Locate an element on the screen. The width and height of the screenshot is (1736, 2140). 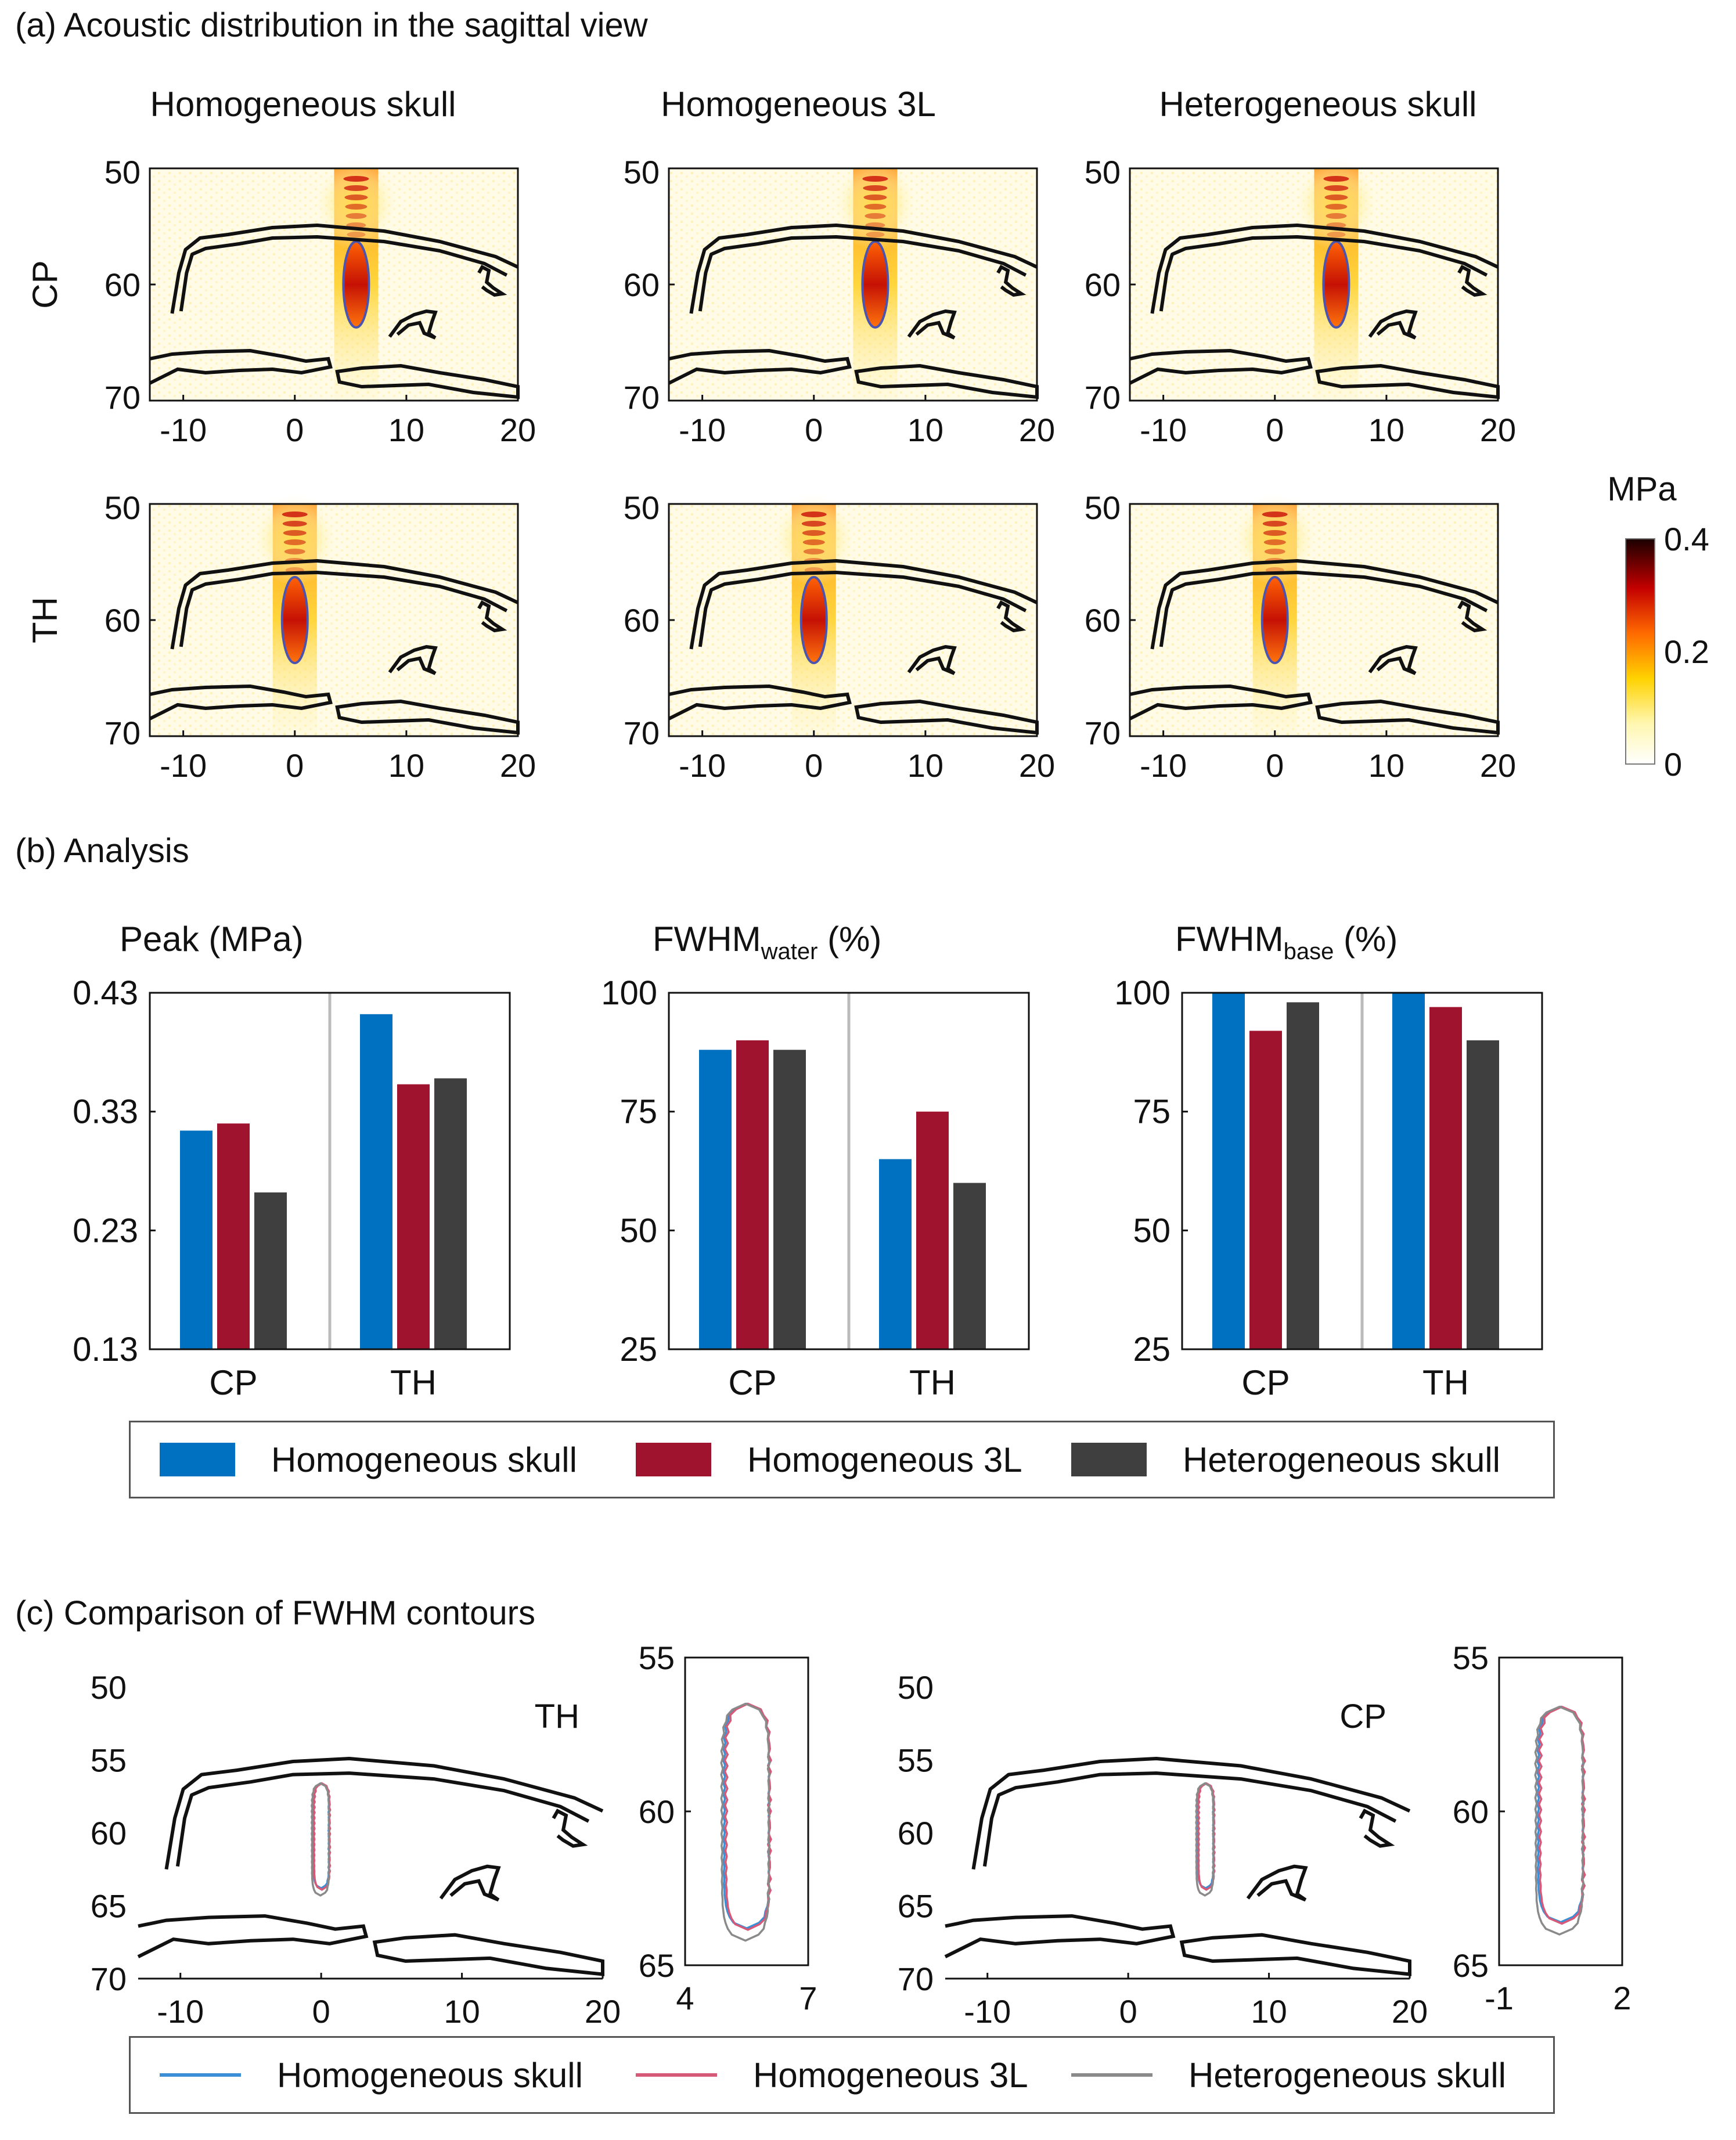
bar-chart-fwhm-base: FWHMbase (%) CP TH 25 50 75 100 is located at coordinates (1328, 1161).